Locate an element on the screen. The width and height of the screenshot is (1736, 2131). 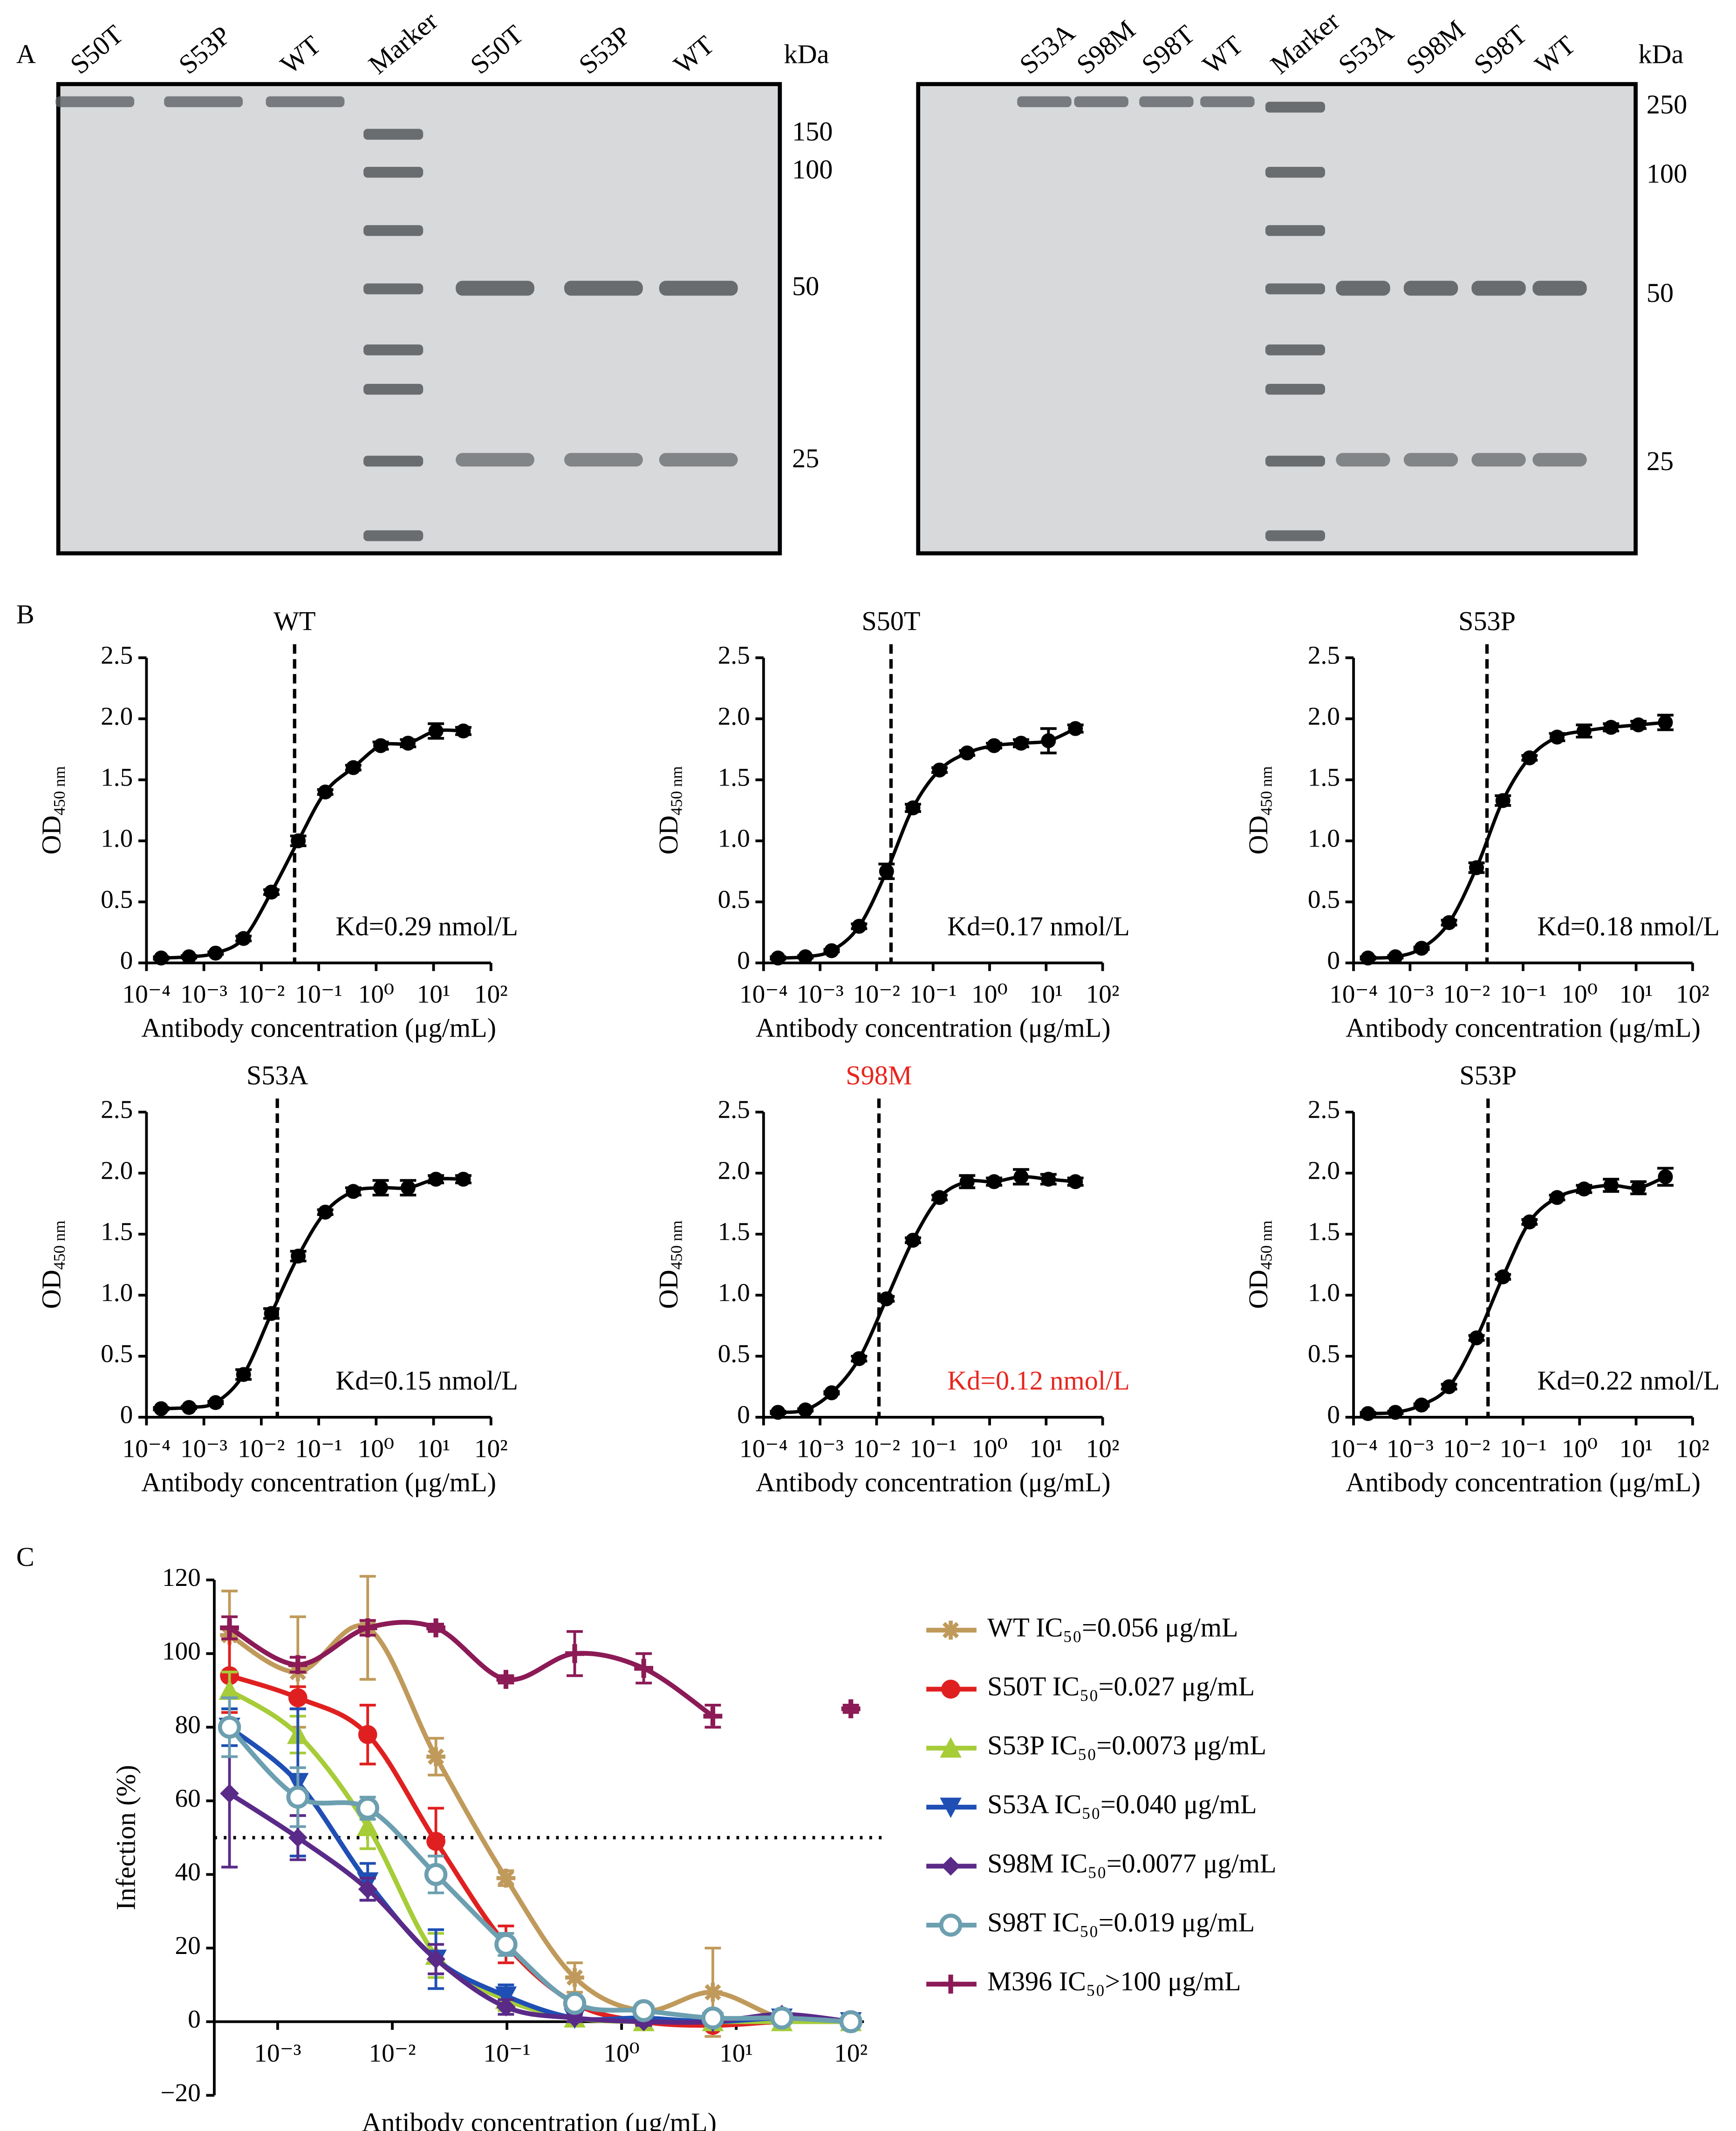
y-tick-label: 1.0 is located at coordinates (117, 838).